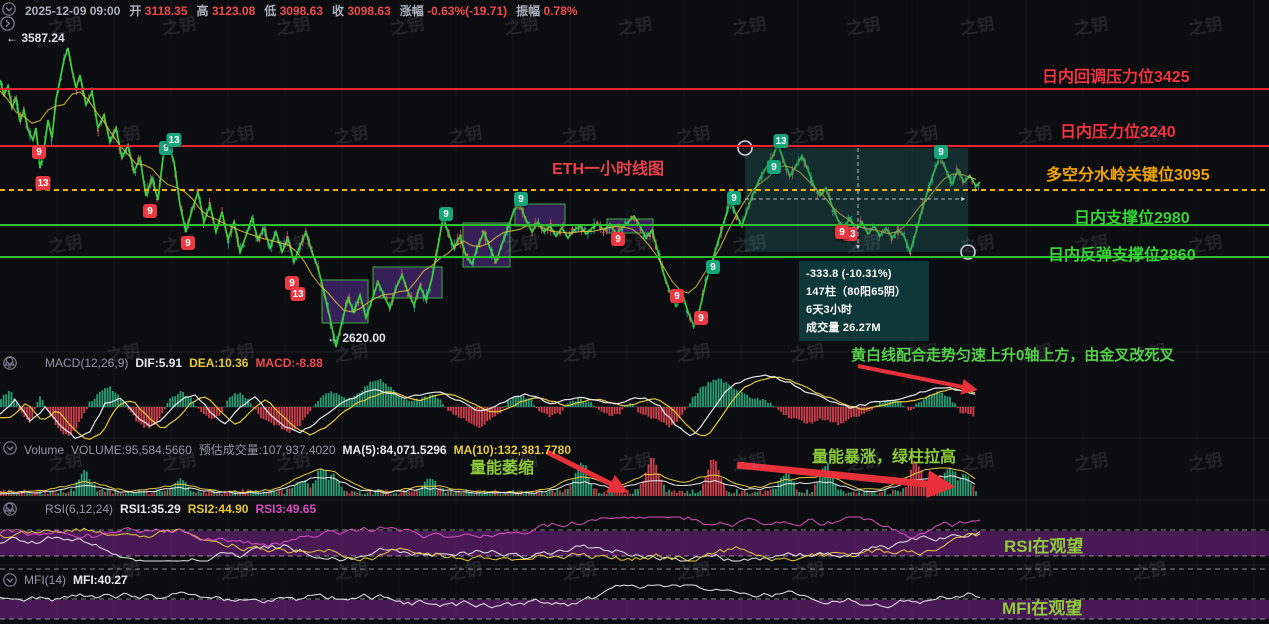 This screenshot has width=1269, height=624. What do you see at coordinates (131, 449) in the screenshot?
I see `volume-value: VOLUME:95,584.5660` at bounding box center [131, 449].